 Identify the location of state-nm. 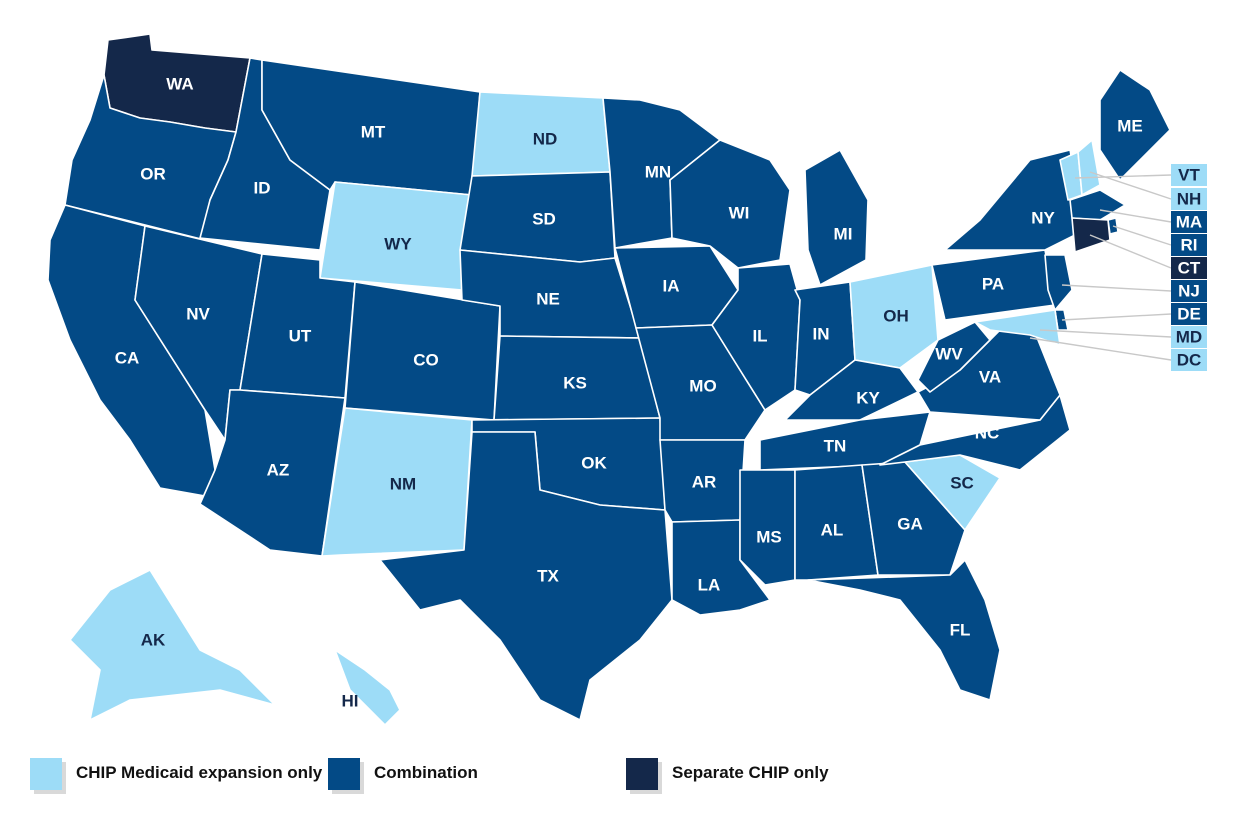
(397, 482).